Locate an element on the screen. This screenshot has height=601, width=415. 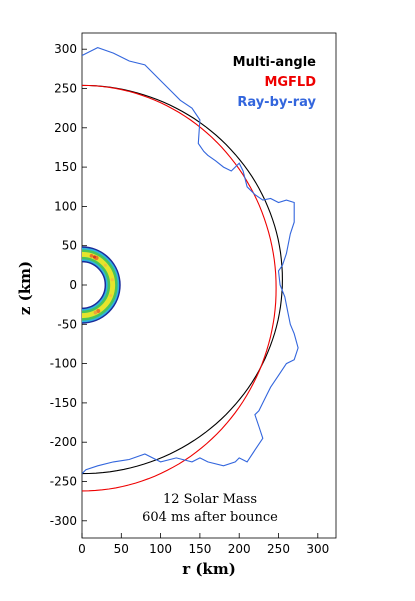
x-axis: 0 50 100 150 200 250 300 is located at coordinates (203, 544).